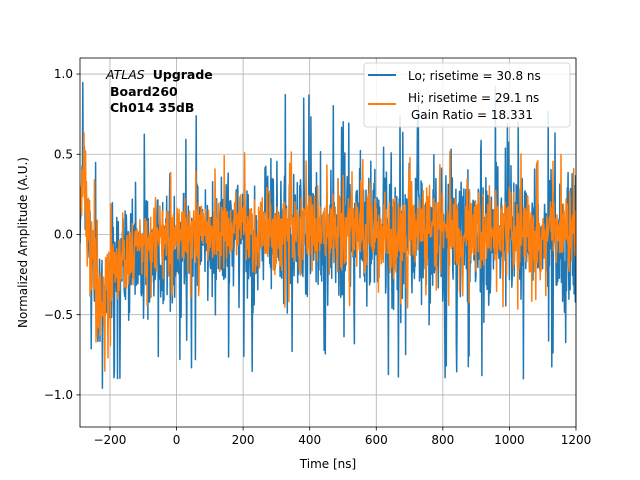 This screenshot has width=640, height=480. What do you see at coordinates (472, 115) in the screenshot?
I see `legend-gain-ratio: Gain Ratio = 18.331` at bounding box center [472, 115].